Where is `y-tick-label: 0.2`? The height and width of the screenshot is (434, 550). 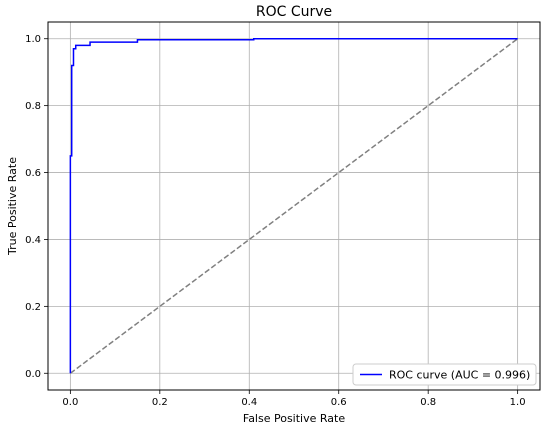 y-tick-label: 0.2 is located at coordinates (33, 307).